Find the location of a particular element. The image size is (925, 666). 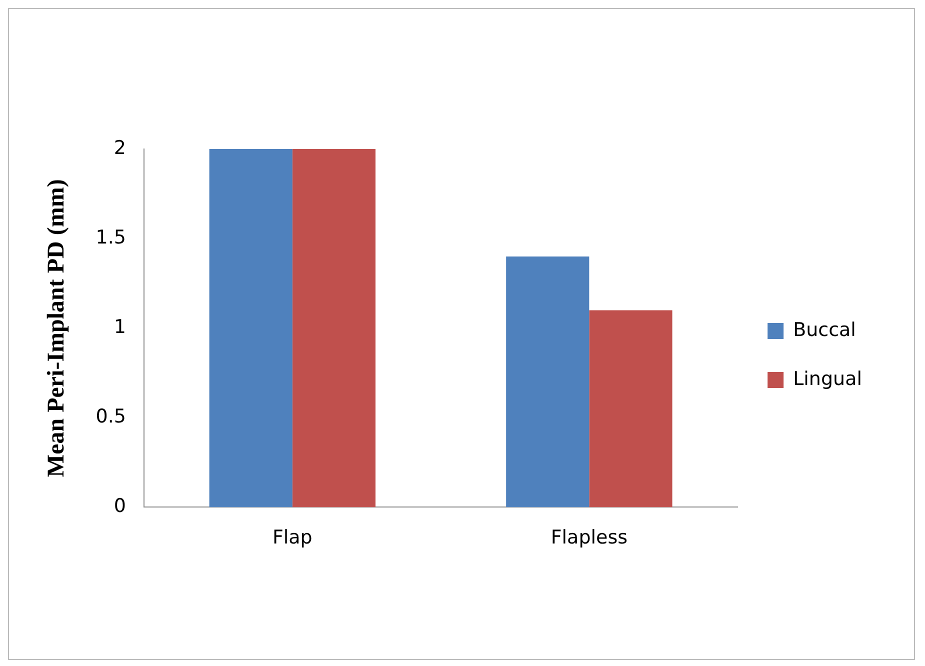

y-tick-label: 2 is located at coordinates (120, 147).